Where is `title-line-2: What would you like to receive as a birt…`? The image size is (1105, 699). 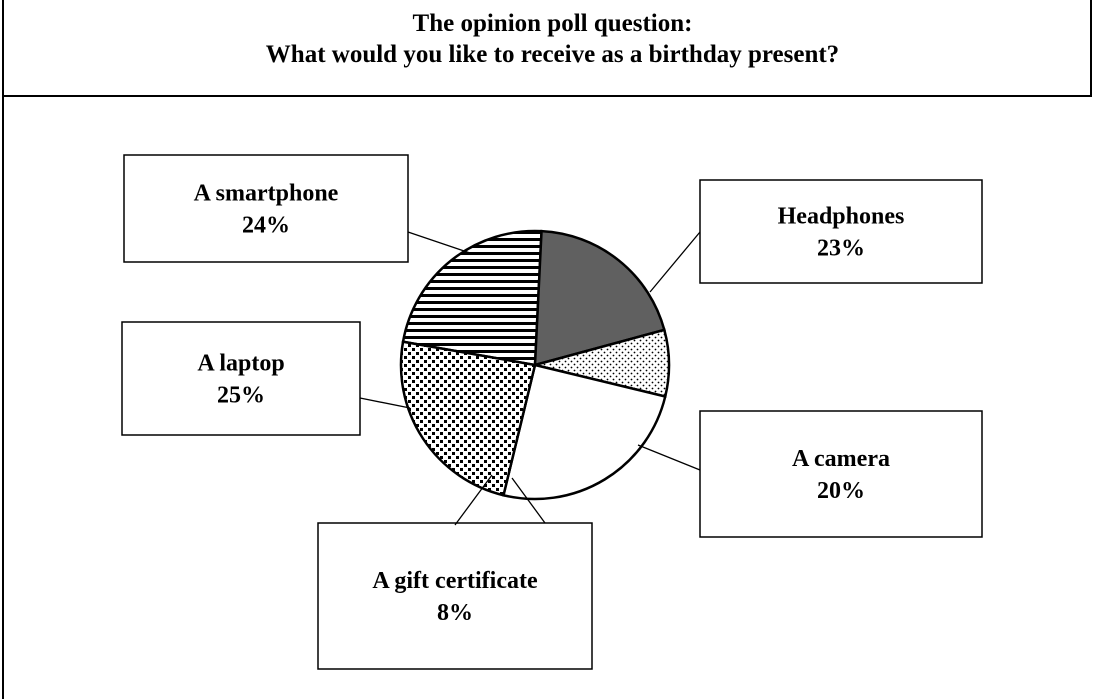
title-line-2: What would you like to receive as a birt… is located at coordinates (552, 54).